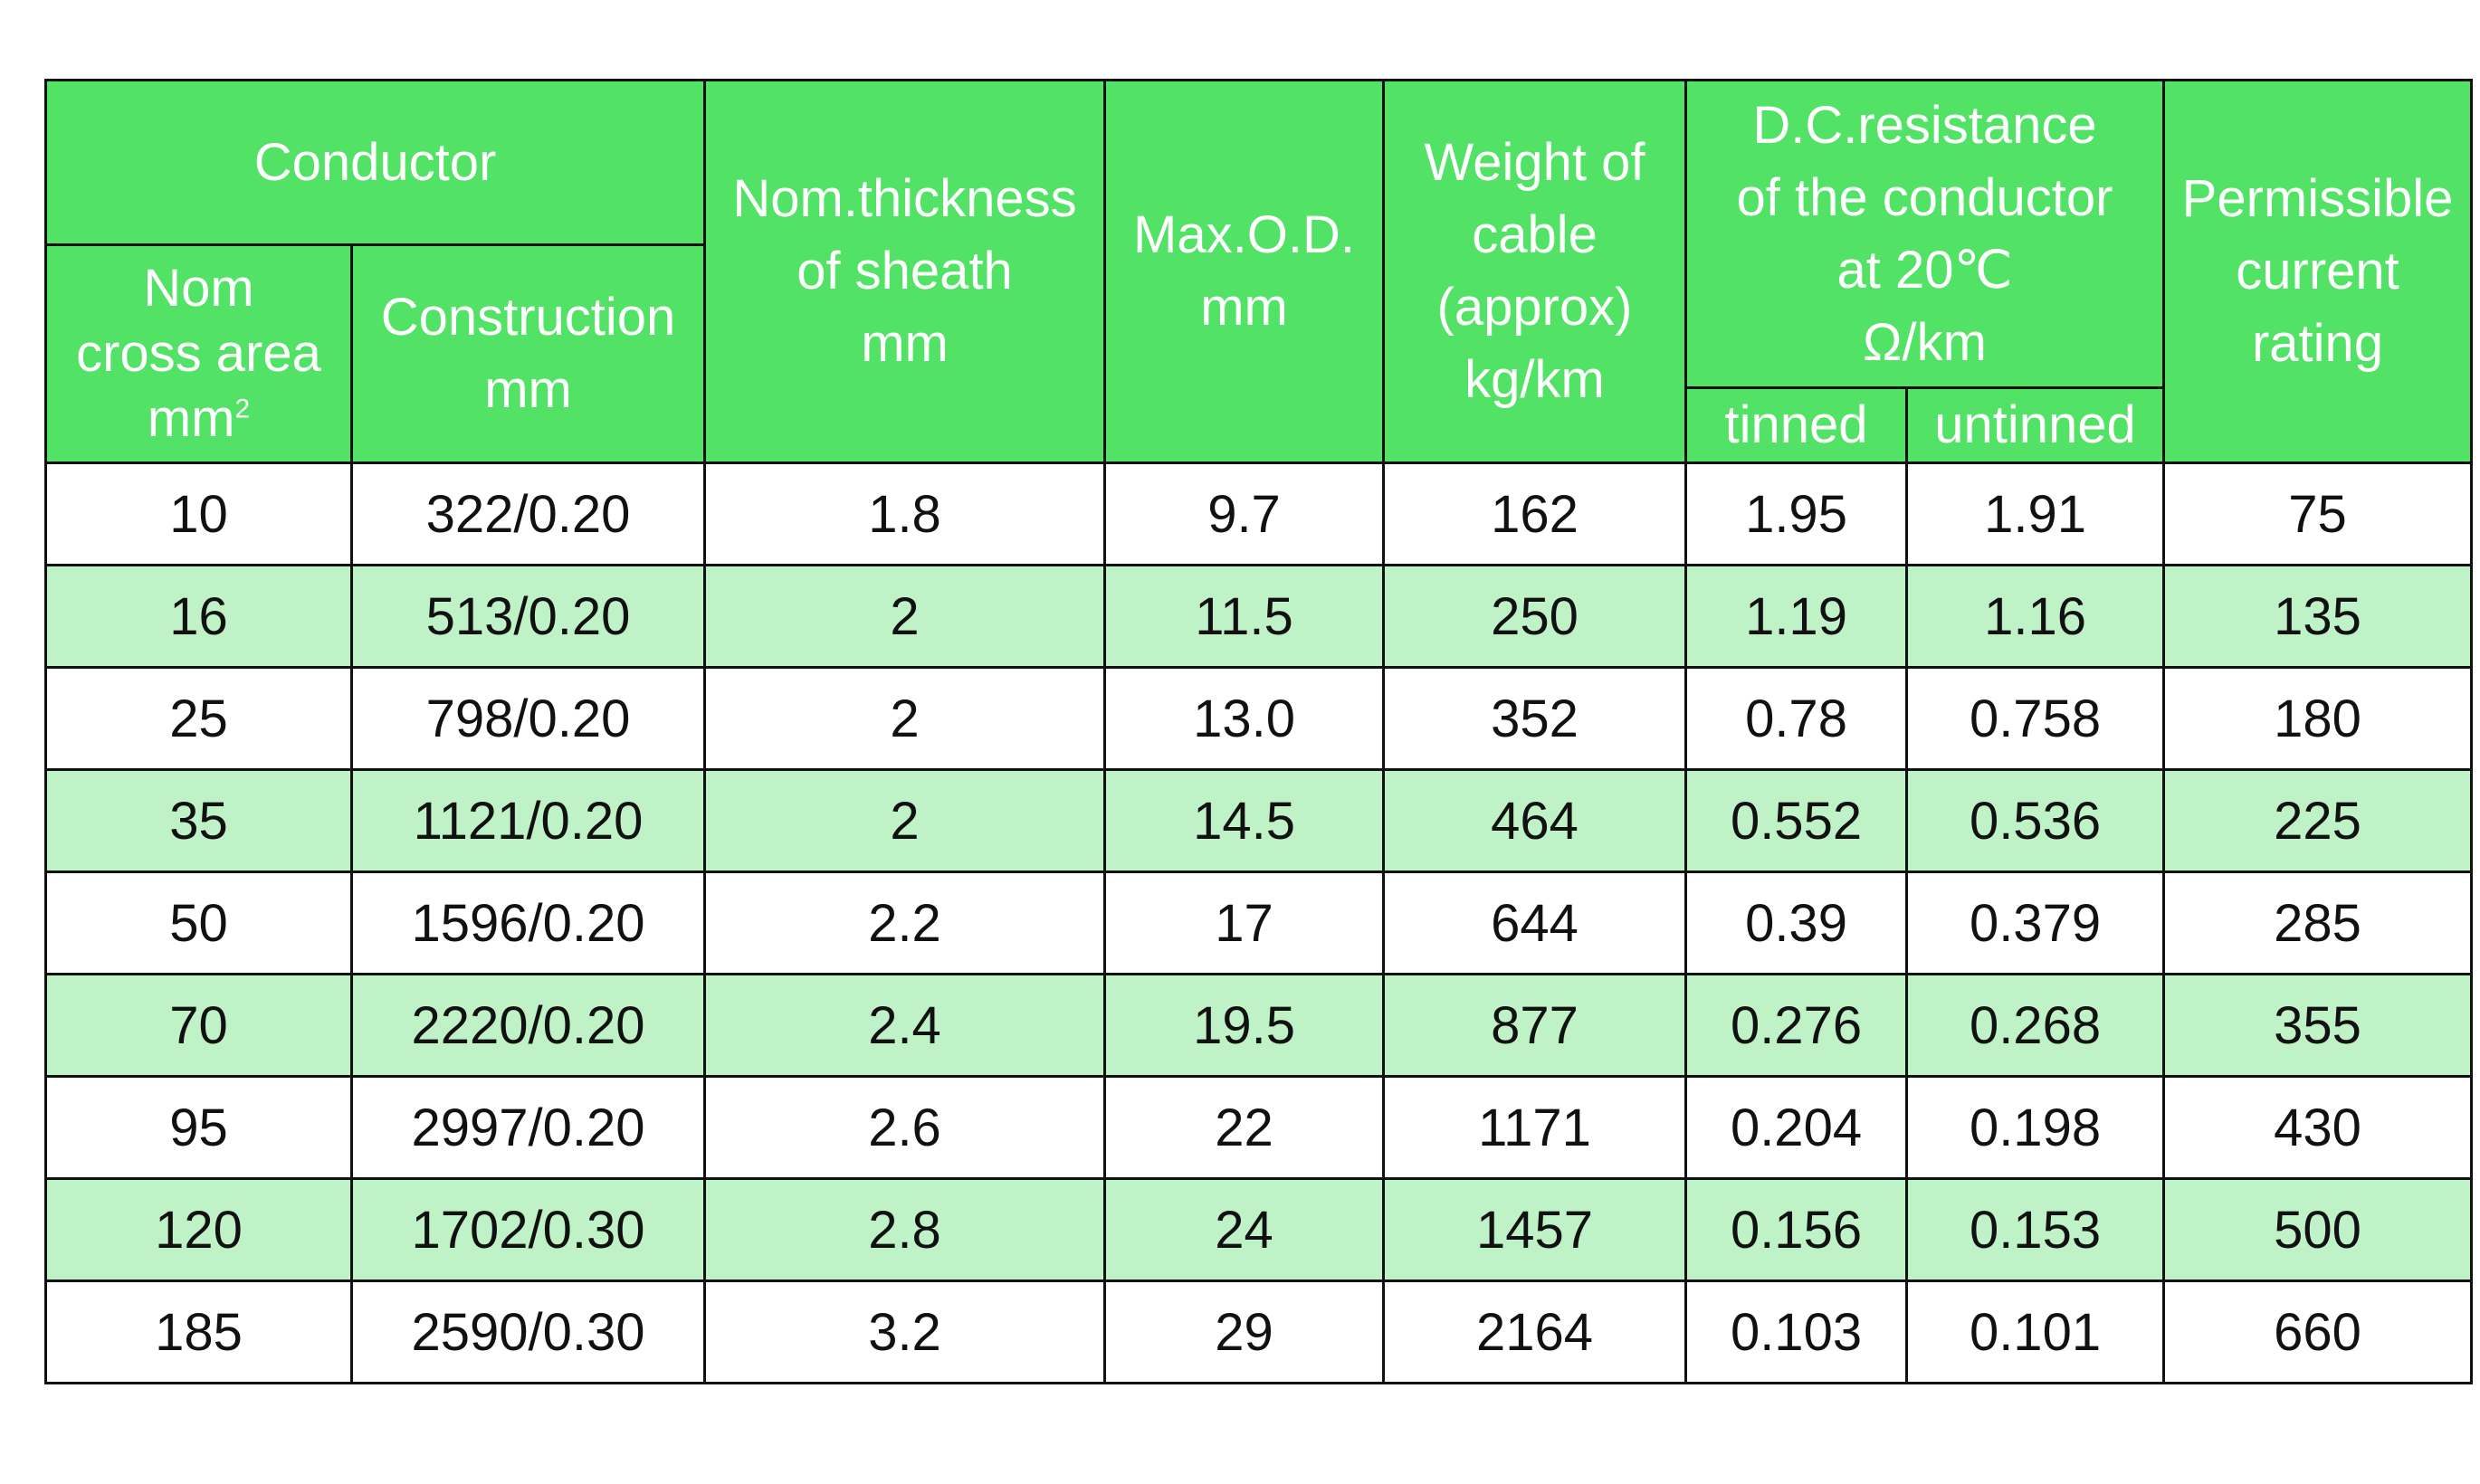 The image size is (2480, 1484). I want to click on header-cross-area-superscript: 2, so click(242, 409).